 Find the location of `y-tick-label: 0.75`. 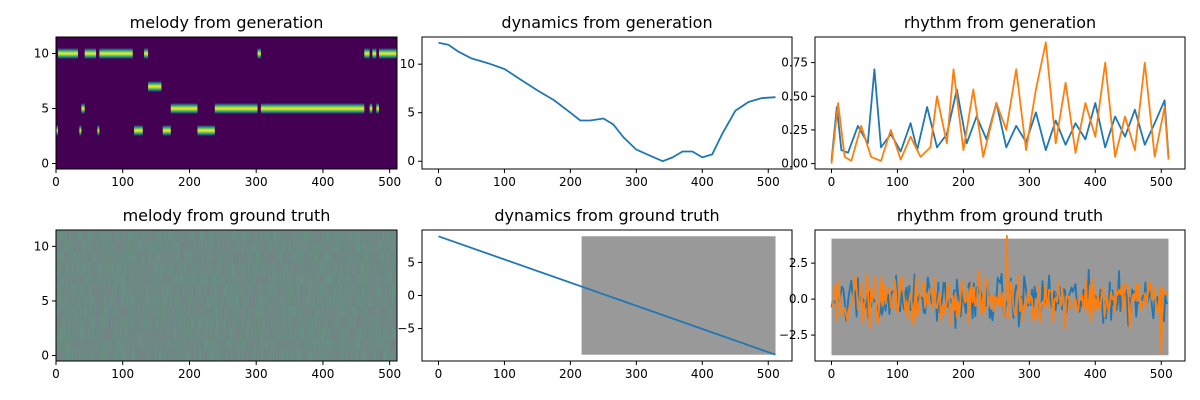

y-tick-label: 0.75 is located at coordinates (794, 63).